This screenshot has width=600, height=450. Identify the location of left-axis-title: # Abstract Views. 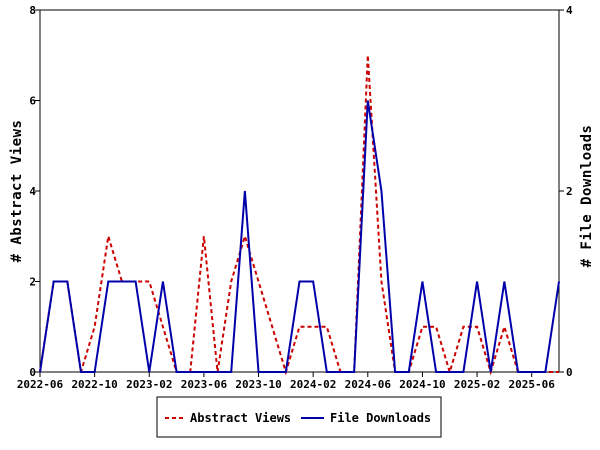
(17, 191).